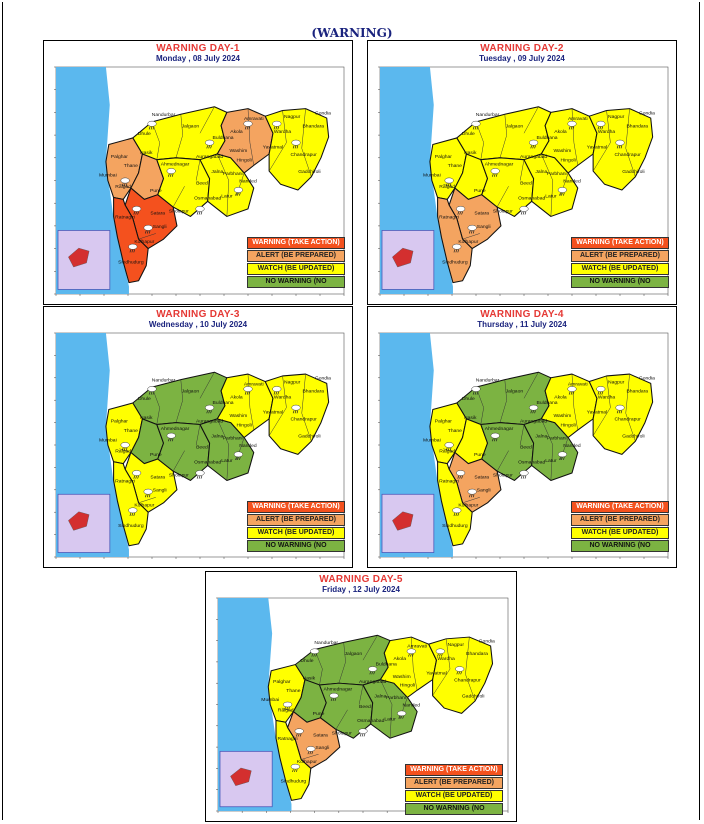 This screenshot has width=704, height=824. What do you see at coordinates (307, 762) in the screenshot?
I see `district-label: Kolhapur` at bounding box center [307, 762].